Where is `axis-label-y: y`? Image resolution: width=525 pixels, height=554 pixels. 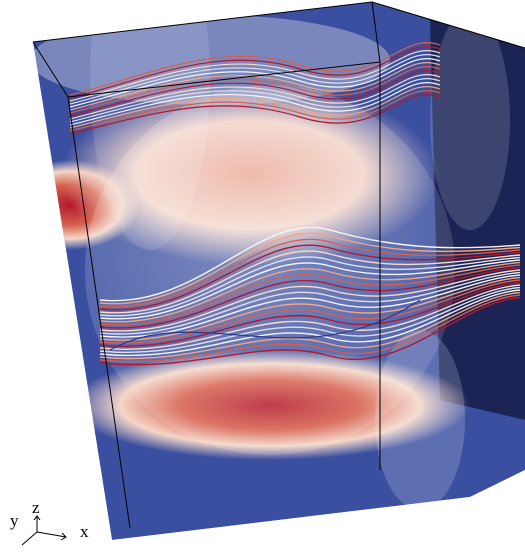
axis-label-y: y is located at coordinates (14, 520).